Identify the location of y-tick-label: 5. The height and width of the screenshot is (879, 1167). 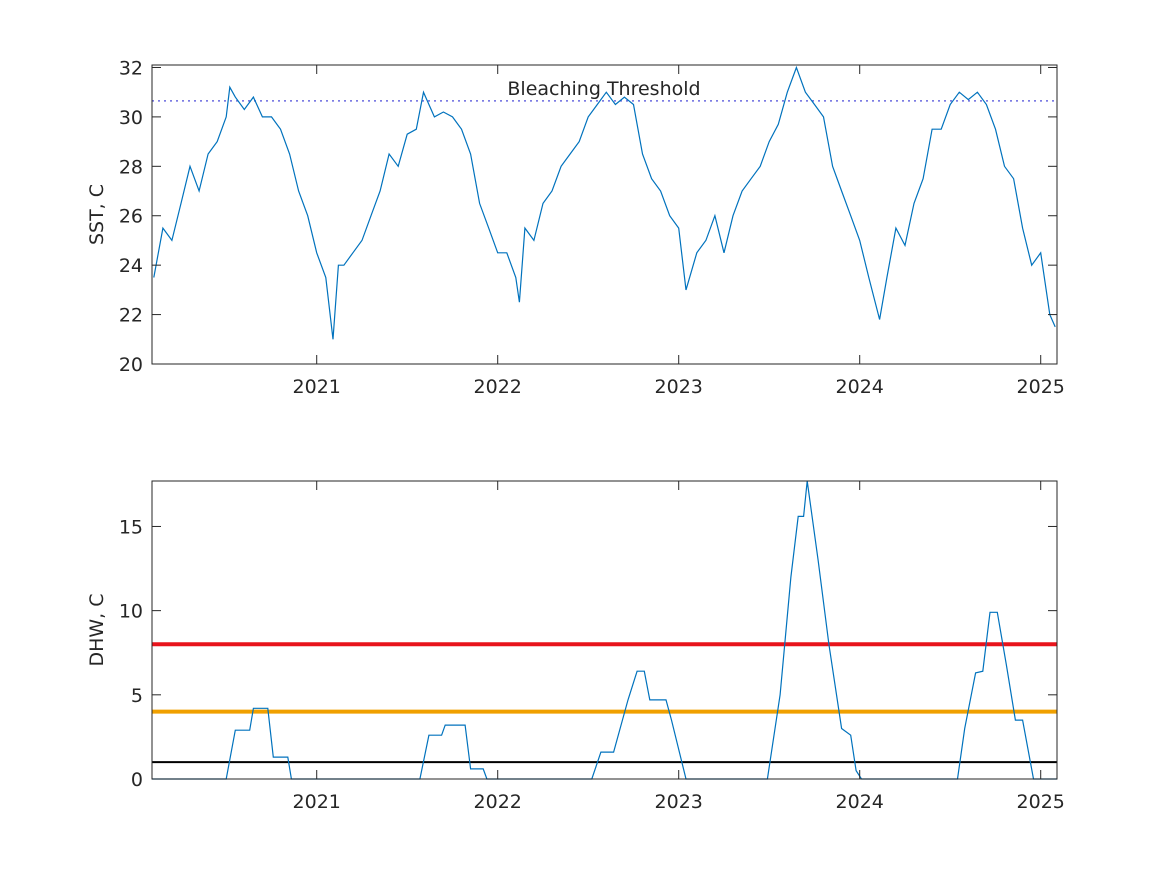
(137, 696).